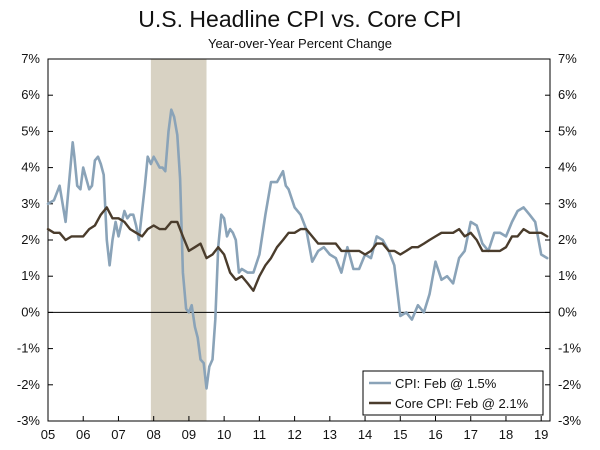 Image resolution: width=600 pixels, height=450 pixels. Describe the element at coordinates (365, 434) in the screenshot. I see `x-tick-label: 14` at that location.